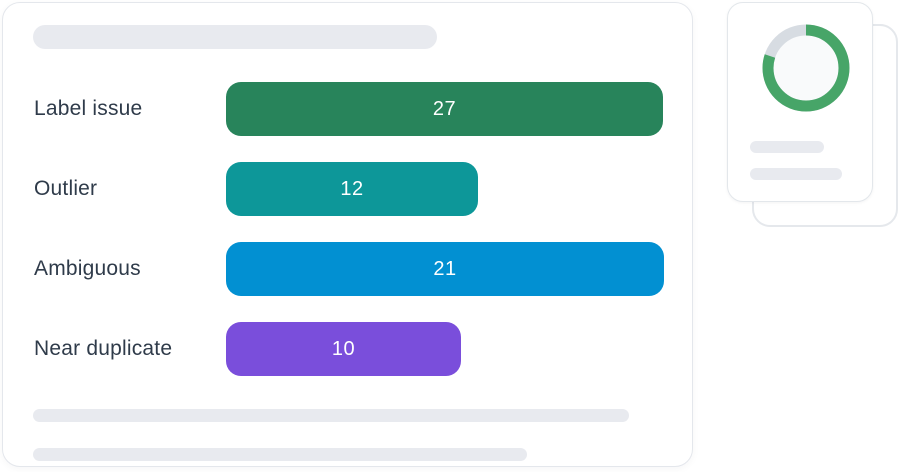 The image size is (902, 472). What do you see at coordinates (87, 268) in the screenshot?
I see `bar-category-label: Ambiguous` at bounding box center [87, 268].